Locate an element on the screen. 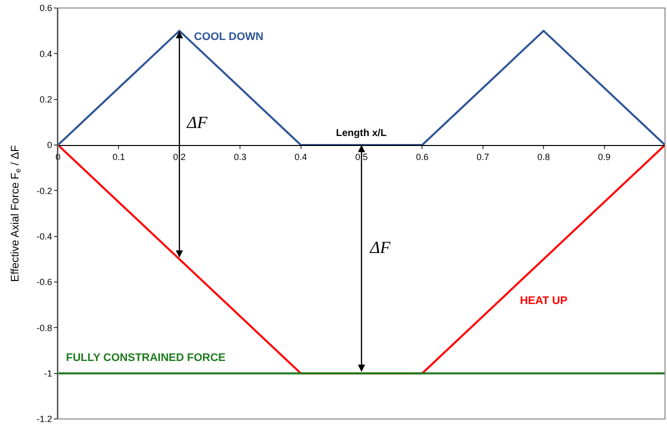 This screenshot has height=425, width=667. series-label: COOL DOWN is located at coordinates (229, 37).